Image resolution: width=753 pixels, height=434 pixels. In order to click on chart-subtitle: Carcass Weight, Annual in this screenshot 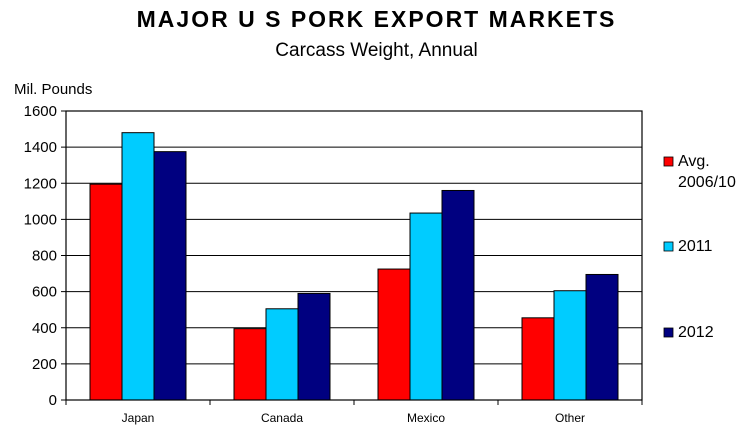, I will do `click(376, 50)`.